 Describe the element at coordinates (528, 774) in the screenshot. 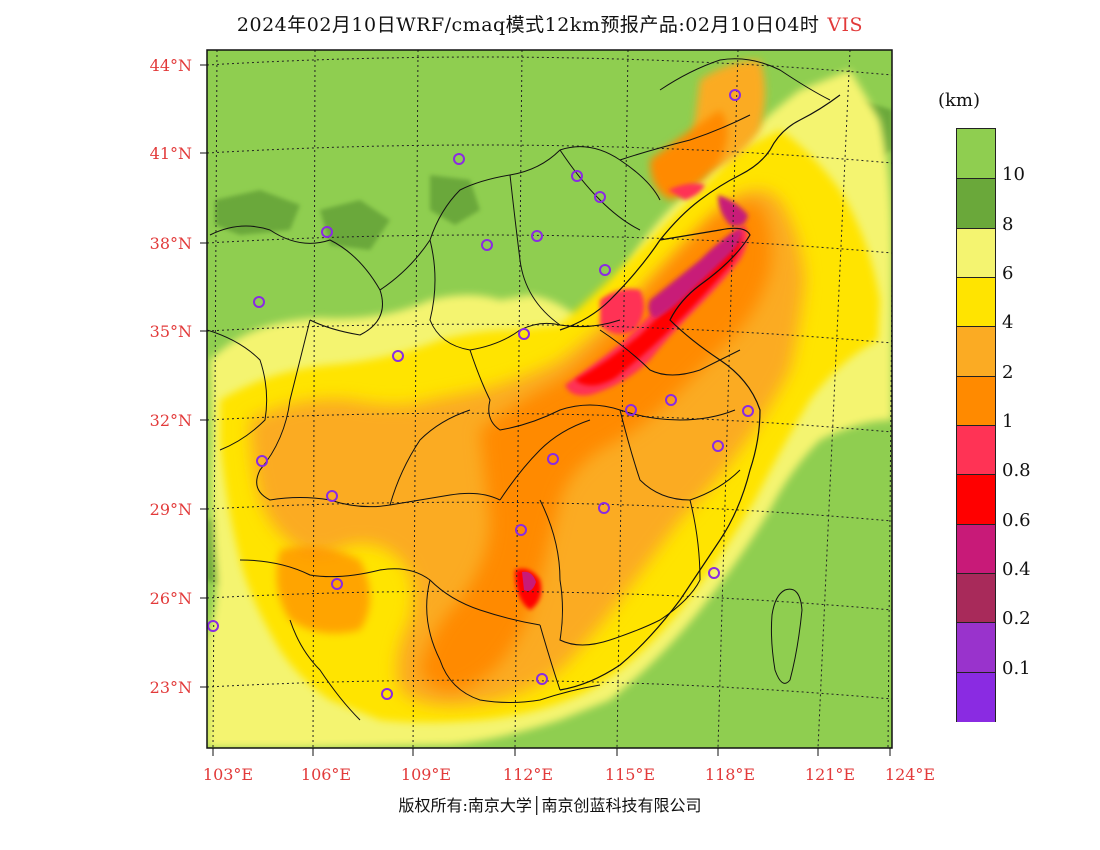

I see `lon-label: 112°E` at that location.